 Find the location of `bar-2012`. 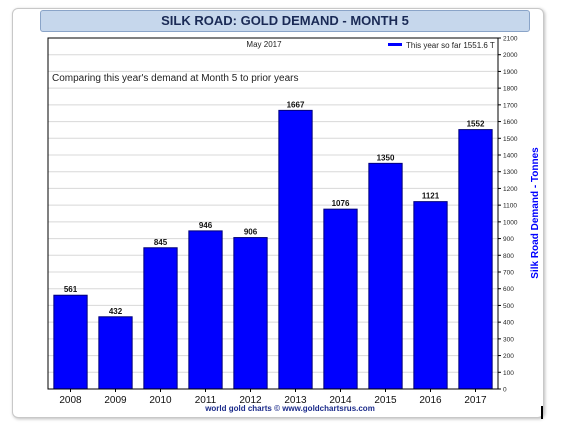

bar-2012 is located at coordinates (250, 313).